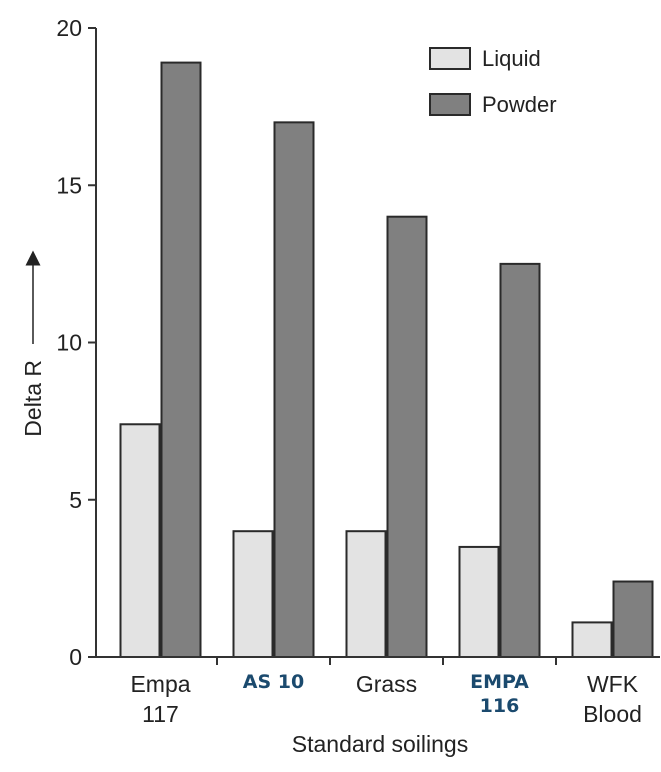 Image resolution: width=661 pixels, height=772 pixels. I want to click on x-tick-label-1-0: AS 10, so click(273, 682).